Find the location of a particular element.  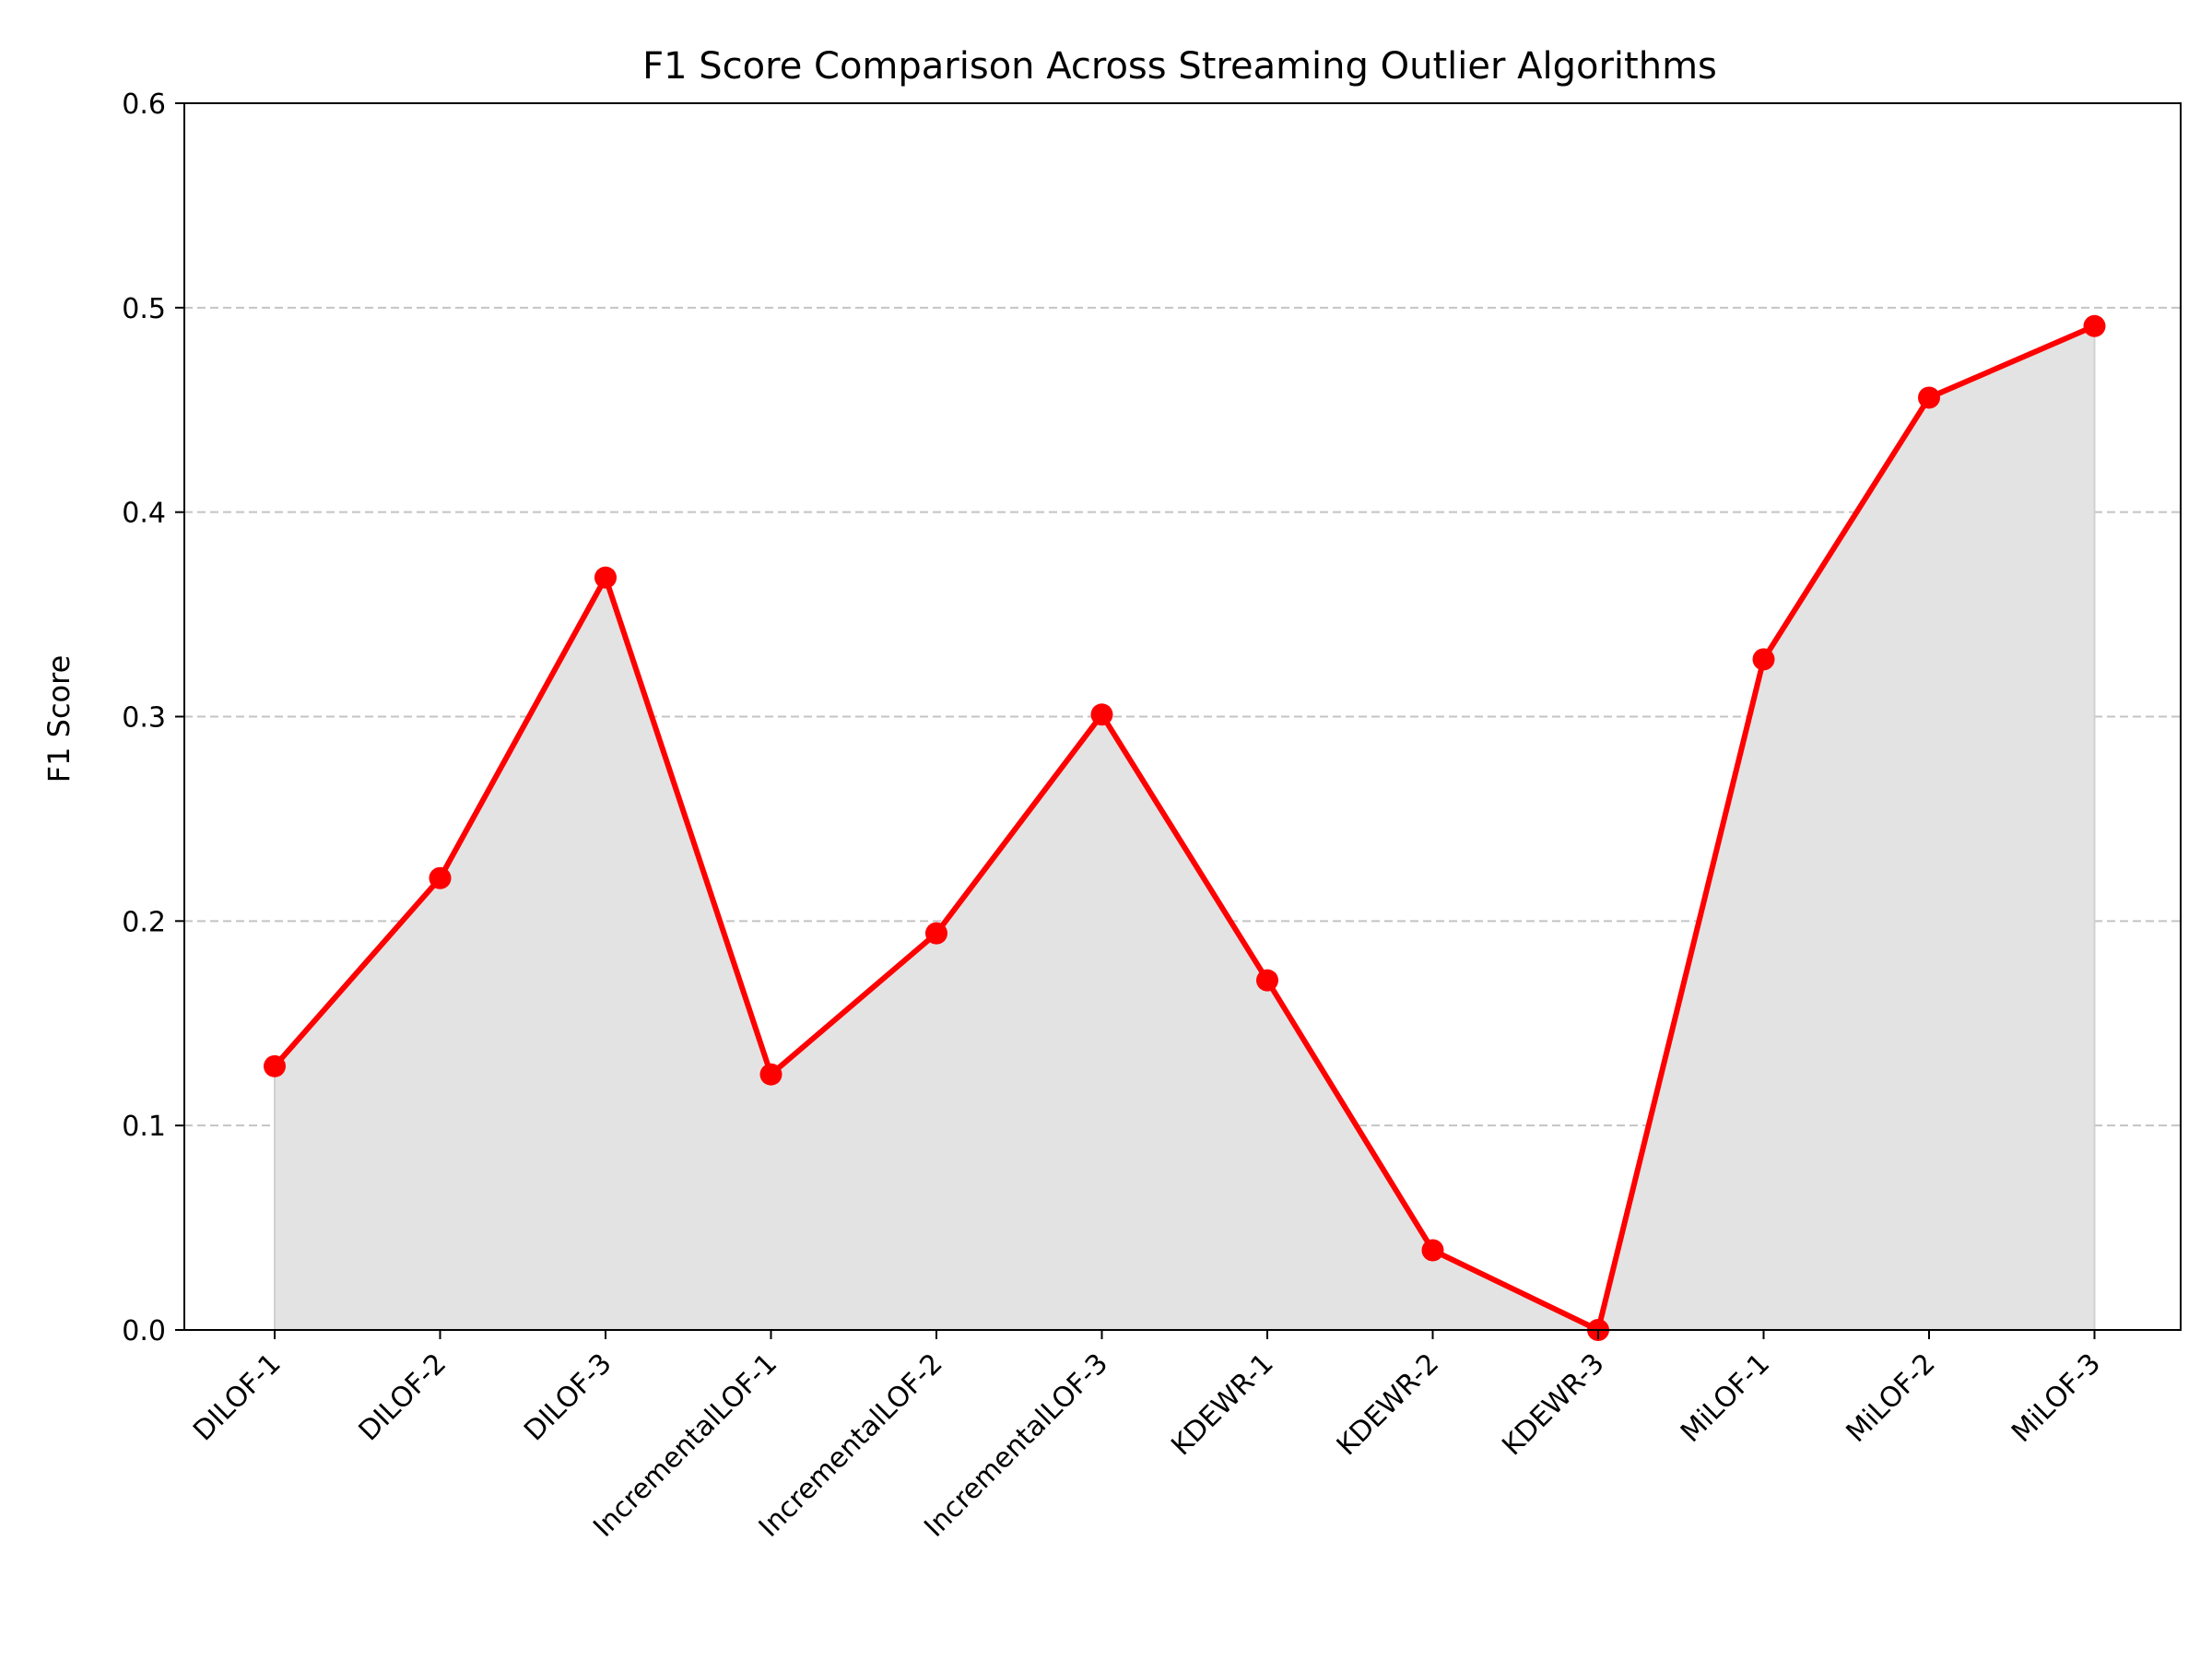

x-tick-label-incrementallof-2: IncrementalLOF-2 is located at coordinates (851, 1445).